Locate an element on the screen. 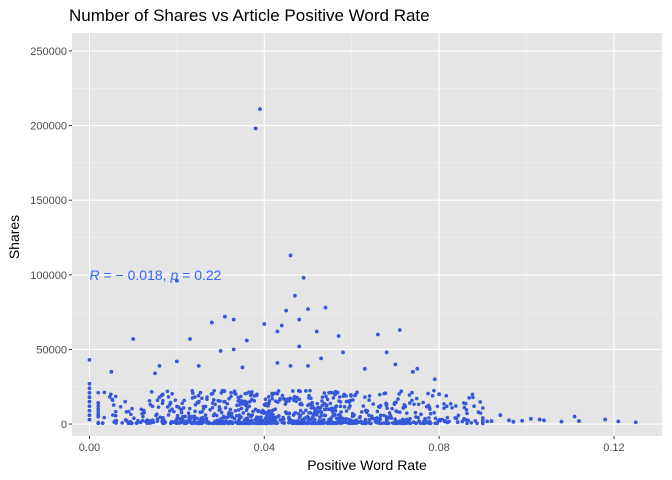  y-tick-label: 150000 is located at coordinates (48, 201).